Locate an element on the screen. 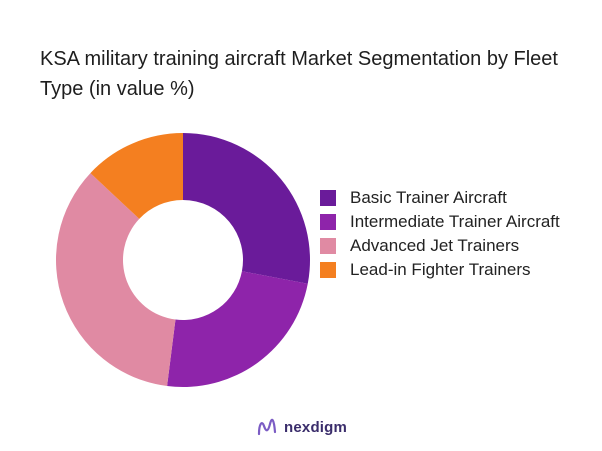  donut-slice-lead-in-fighter is located at coordinates (136, 176).